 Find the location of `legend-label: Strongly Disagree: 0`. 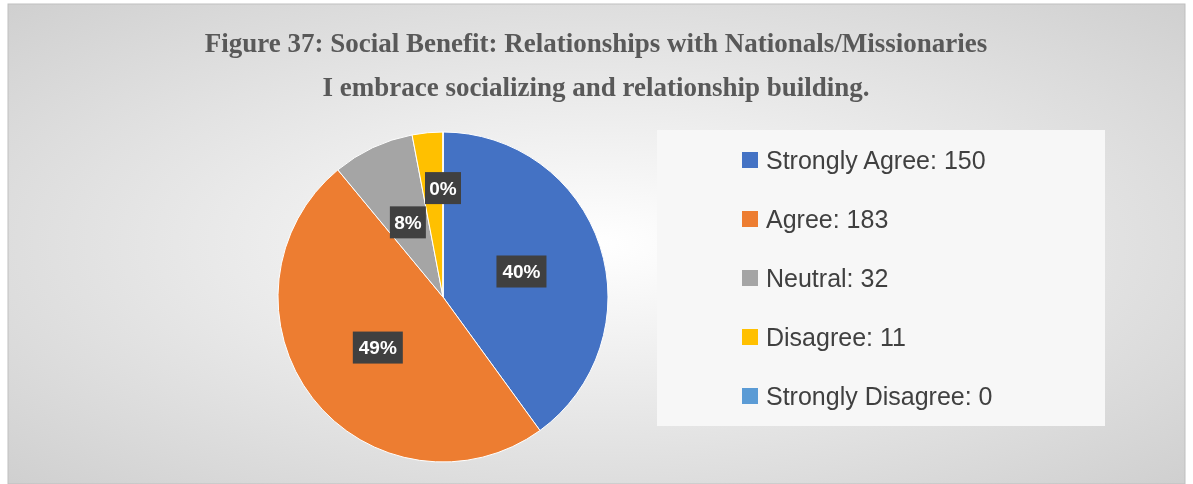

legend-label: Strongly Disagree: 0 is located at coordinates (879, 395).